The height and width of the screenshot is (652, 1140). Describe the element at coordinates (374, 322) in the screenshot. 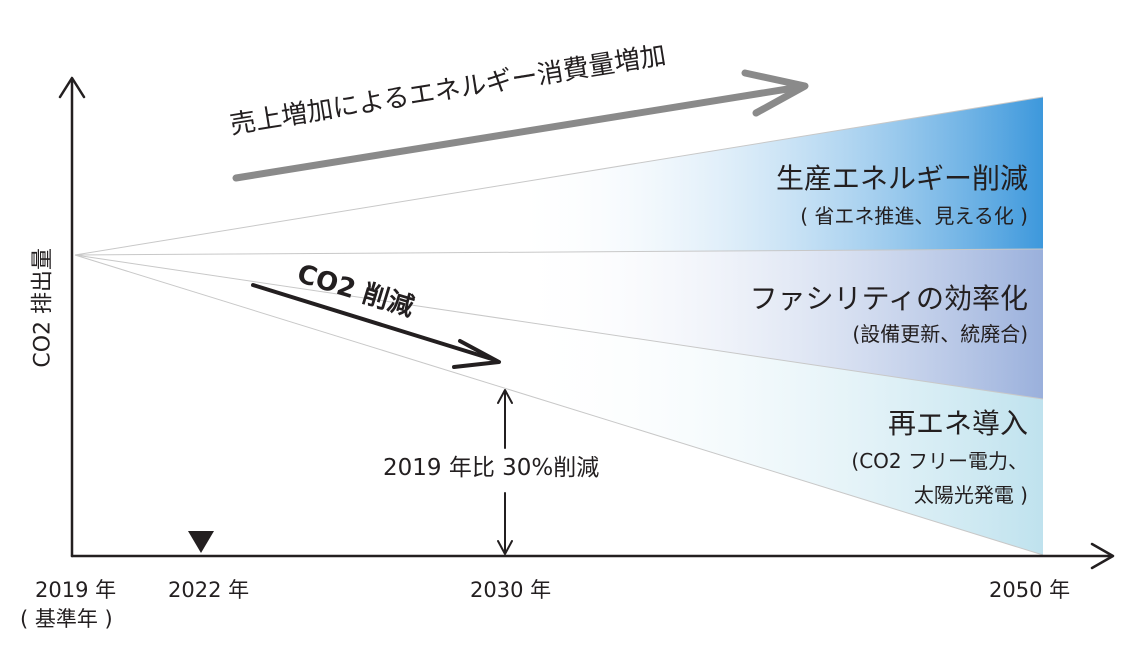

I see `co2-arrow-shaft` at that location.